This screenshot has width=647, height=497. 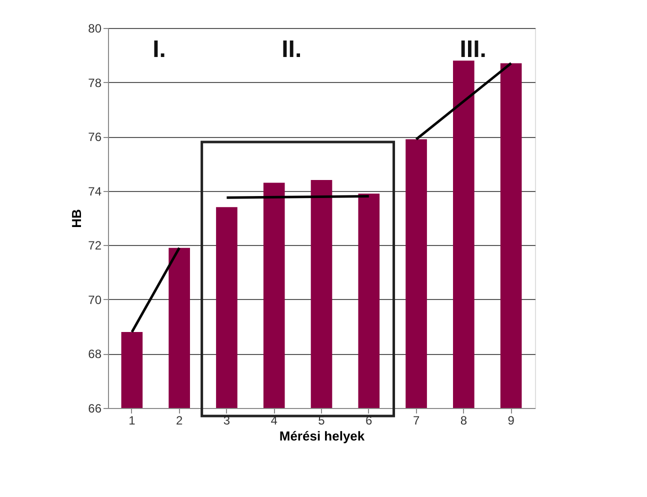 What do you see at coordinates (274, 421) in the screenshot?
I see `x-tick-label: 4` at bounding box center [274, 421].